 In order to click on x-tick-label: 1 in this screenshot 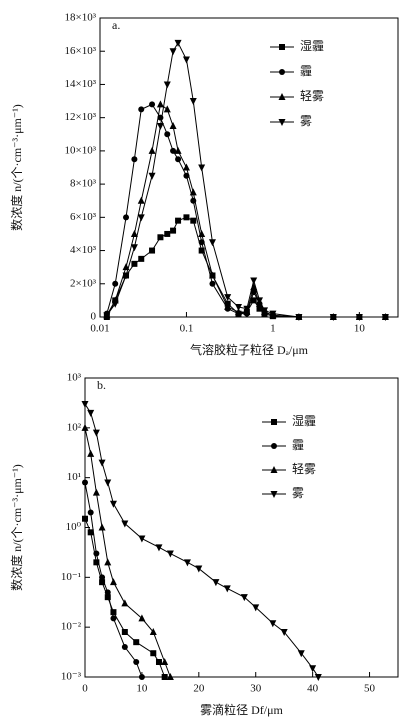, I will do `click(273, 329)`.